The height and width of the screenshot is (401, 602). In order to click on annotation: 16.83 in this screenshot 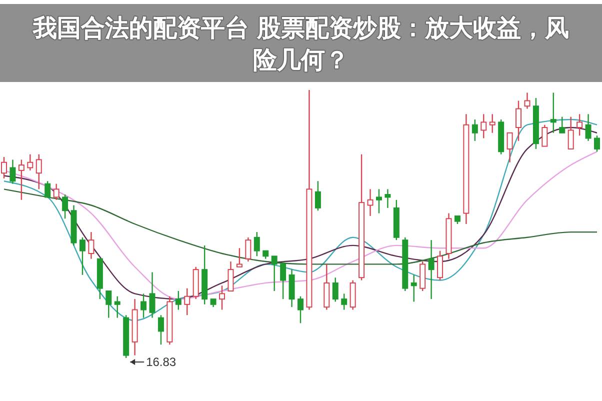, I will do `click(161, 362)`.